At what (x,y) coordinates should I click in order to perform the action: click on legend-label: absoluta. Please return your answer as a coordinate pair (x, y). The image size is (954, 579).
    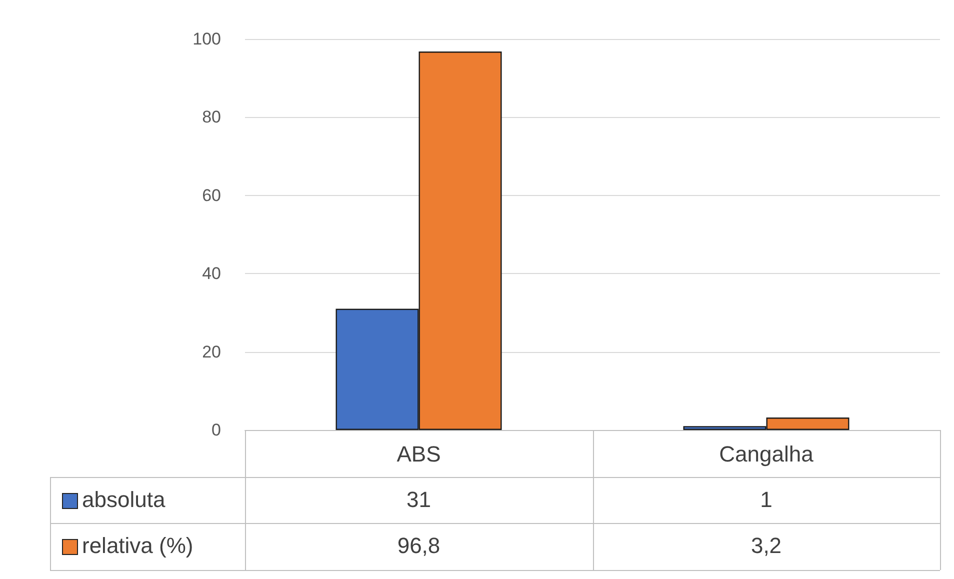
    Looking at the image, I should click on (124, 500).